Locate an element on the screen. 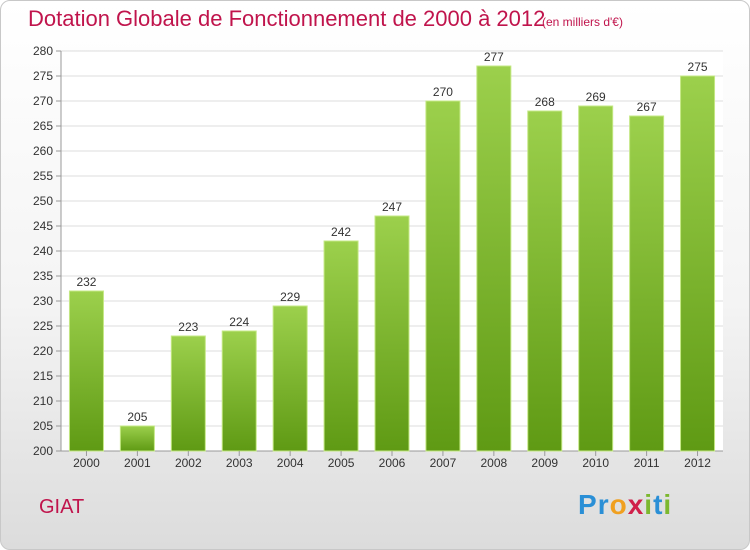 The height and width of the screenshot is (550, 750). logo-letter: o is located at coordinates (618, 504).